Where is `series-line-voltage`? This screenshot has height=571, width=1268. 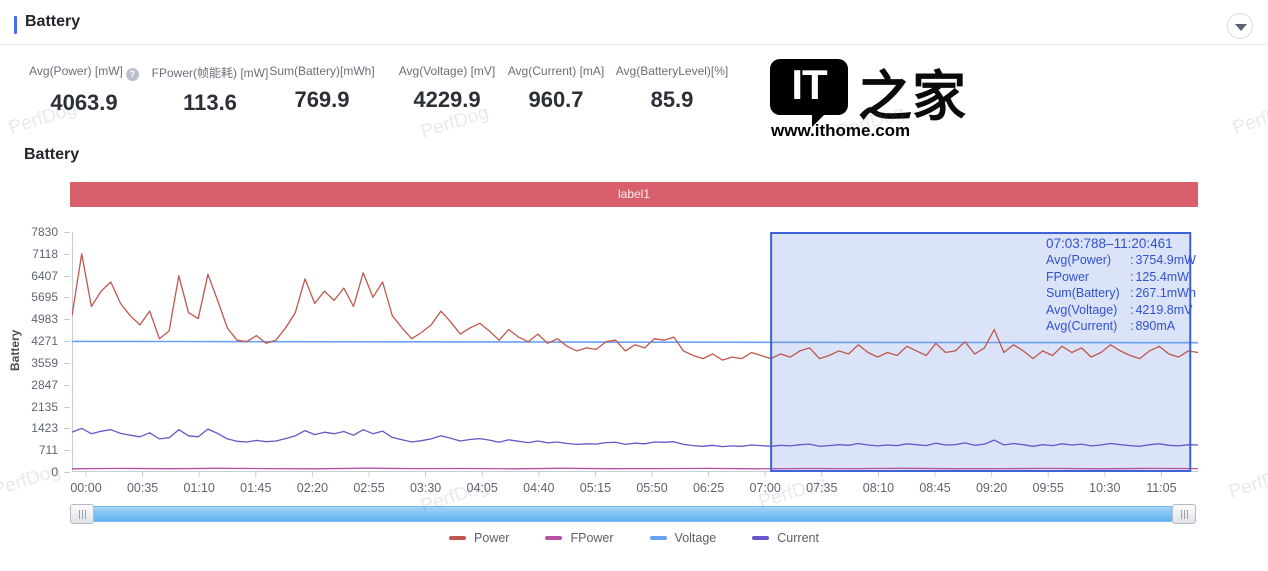
series-line-voltage is located at coordinates (635, 342).